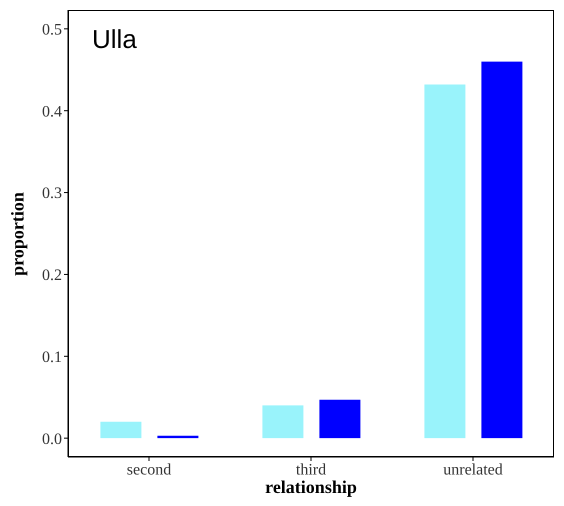  What do you see at coordinates (18, 234) in the screenshot?
I see `y-axis-title: proportion` at bounding box center [18, 234].